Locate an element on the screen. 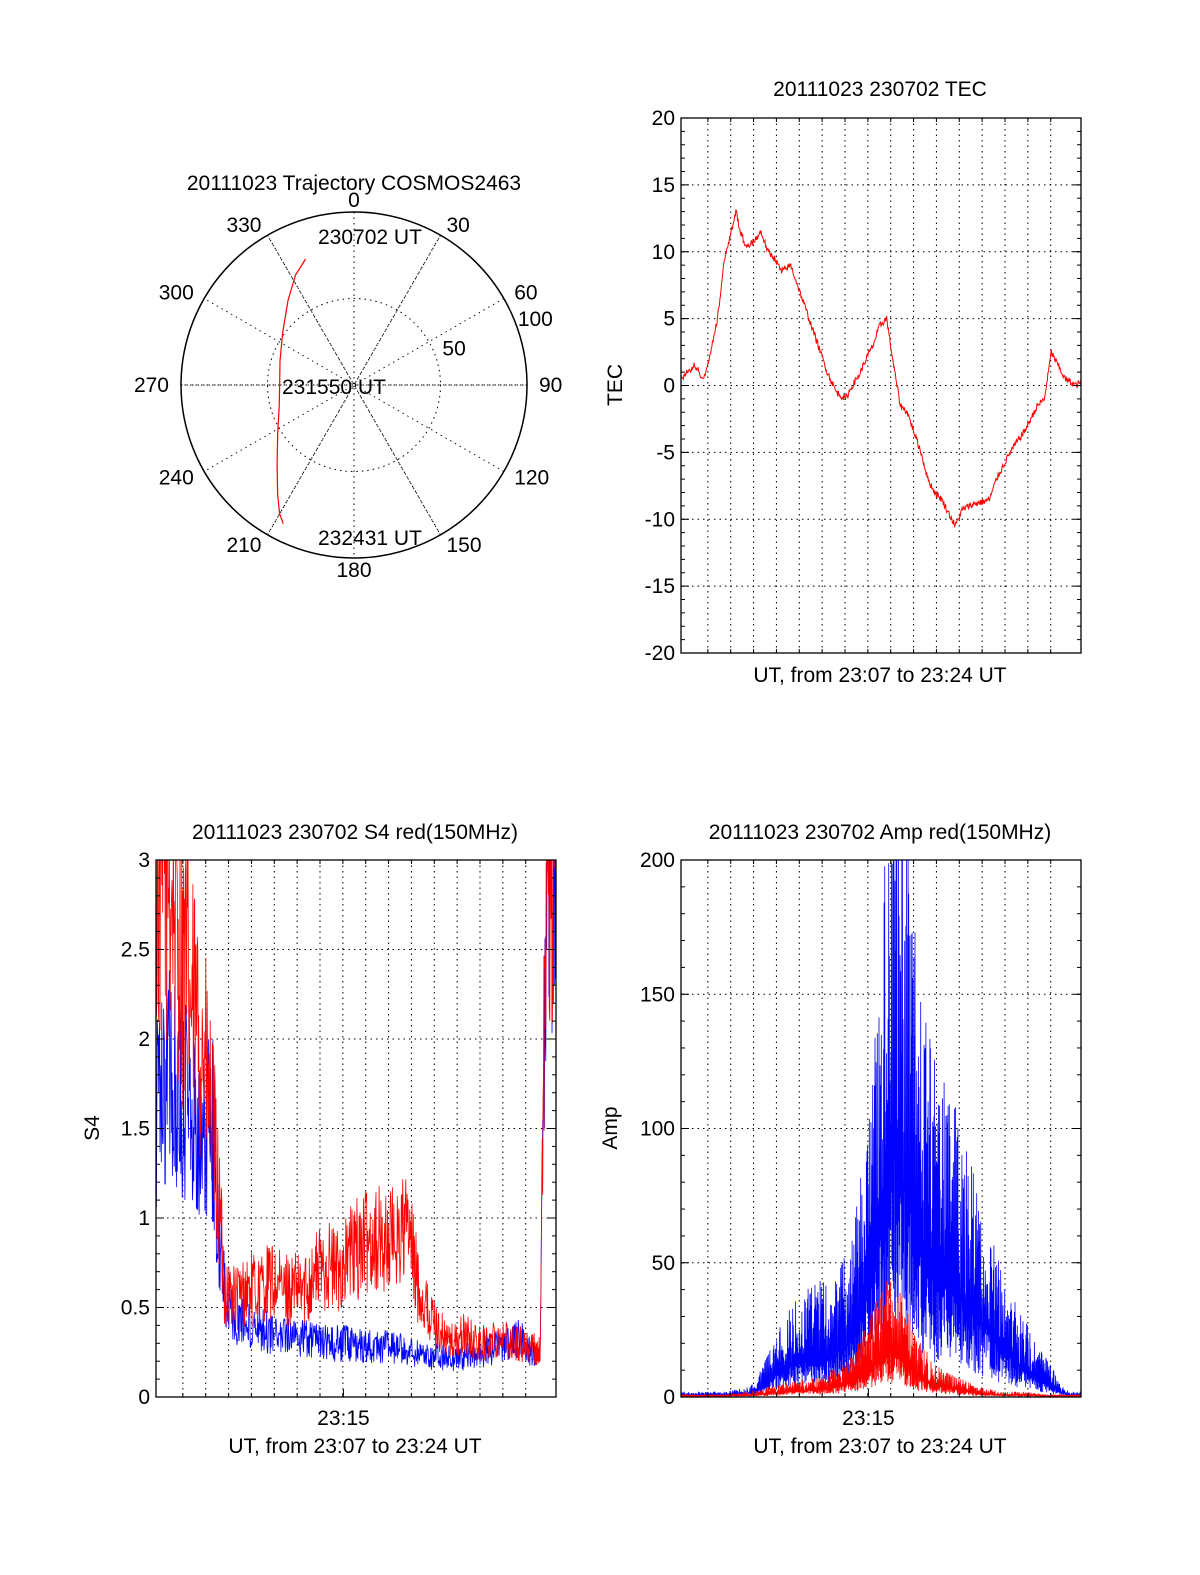  ytick-label: 15 is located at coordinates (663, 185).